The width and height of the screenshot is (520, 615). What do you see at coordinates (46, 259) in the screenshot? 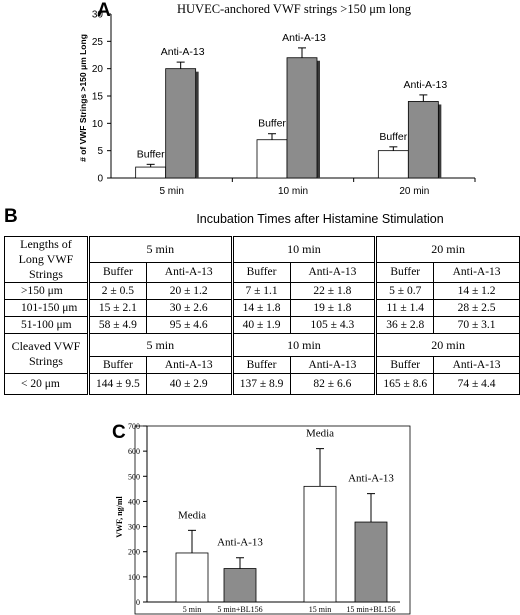
I see `lengths-header-line-2: Long VWF` at bounding box center [46, 259].